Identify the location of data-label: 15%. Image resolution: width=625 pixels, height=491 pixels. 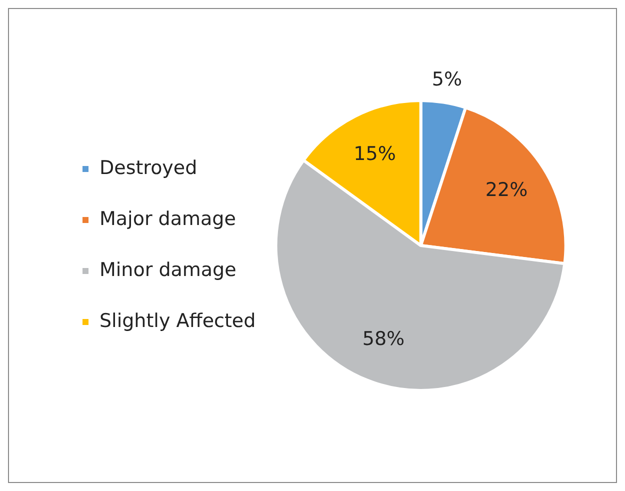
(375, 154).